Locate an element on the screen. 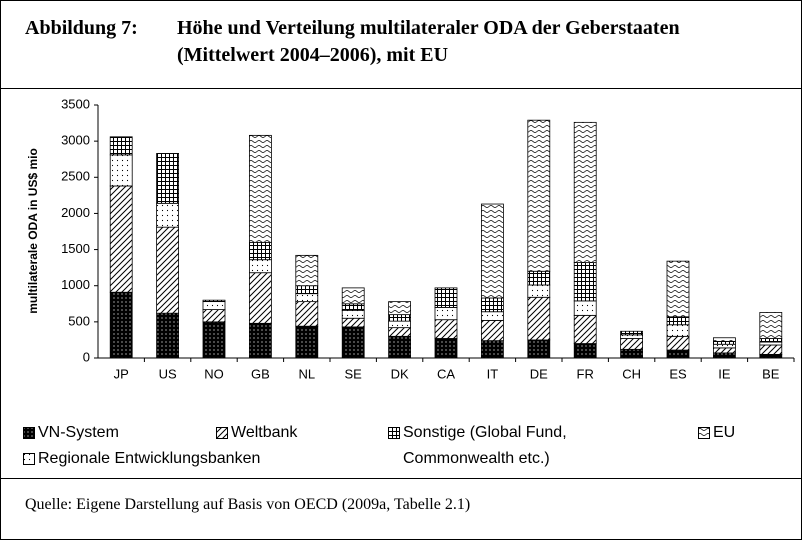  legend-label: Weltbank is located at coordinates (264, 432).